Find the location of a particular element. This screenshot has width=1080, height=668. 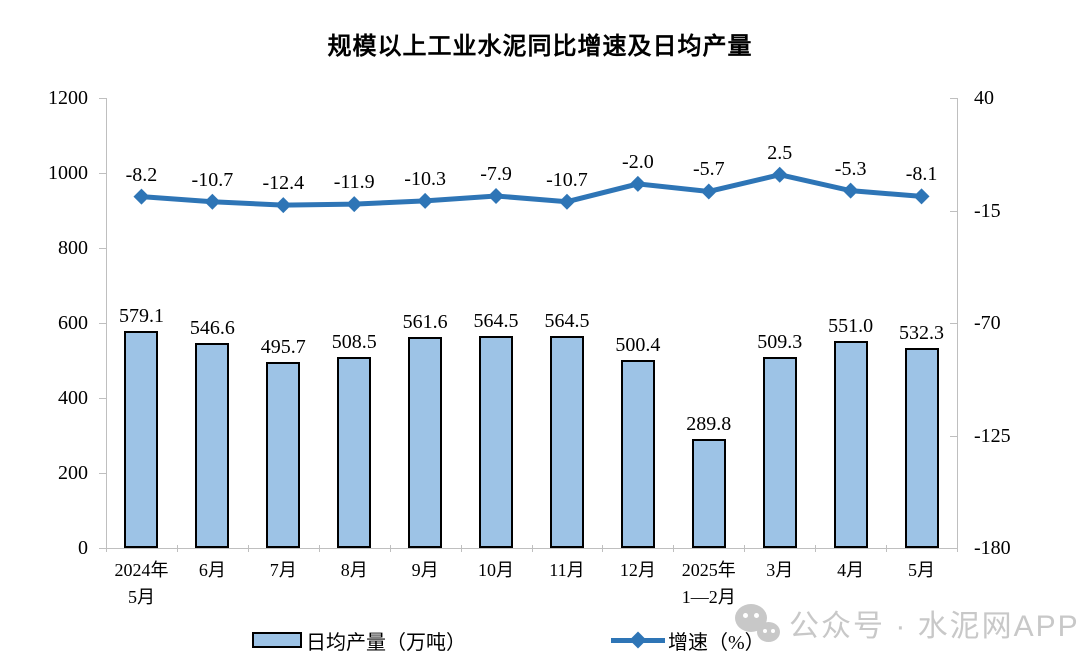

line-point-label: -5.3 is located at coordinates (850, 168).